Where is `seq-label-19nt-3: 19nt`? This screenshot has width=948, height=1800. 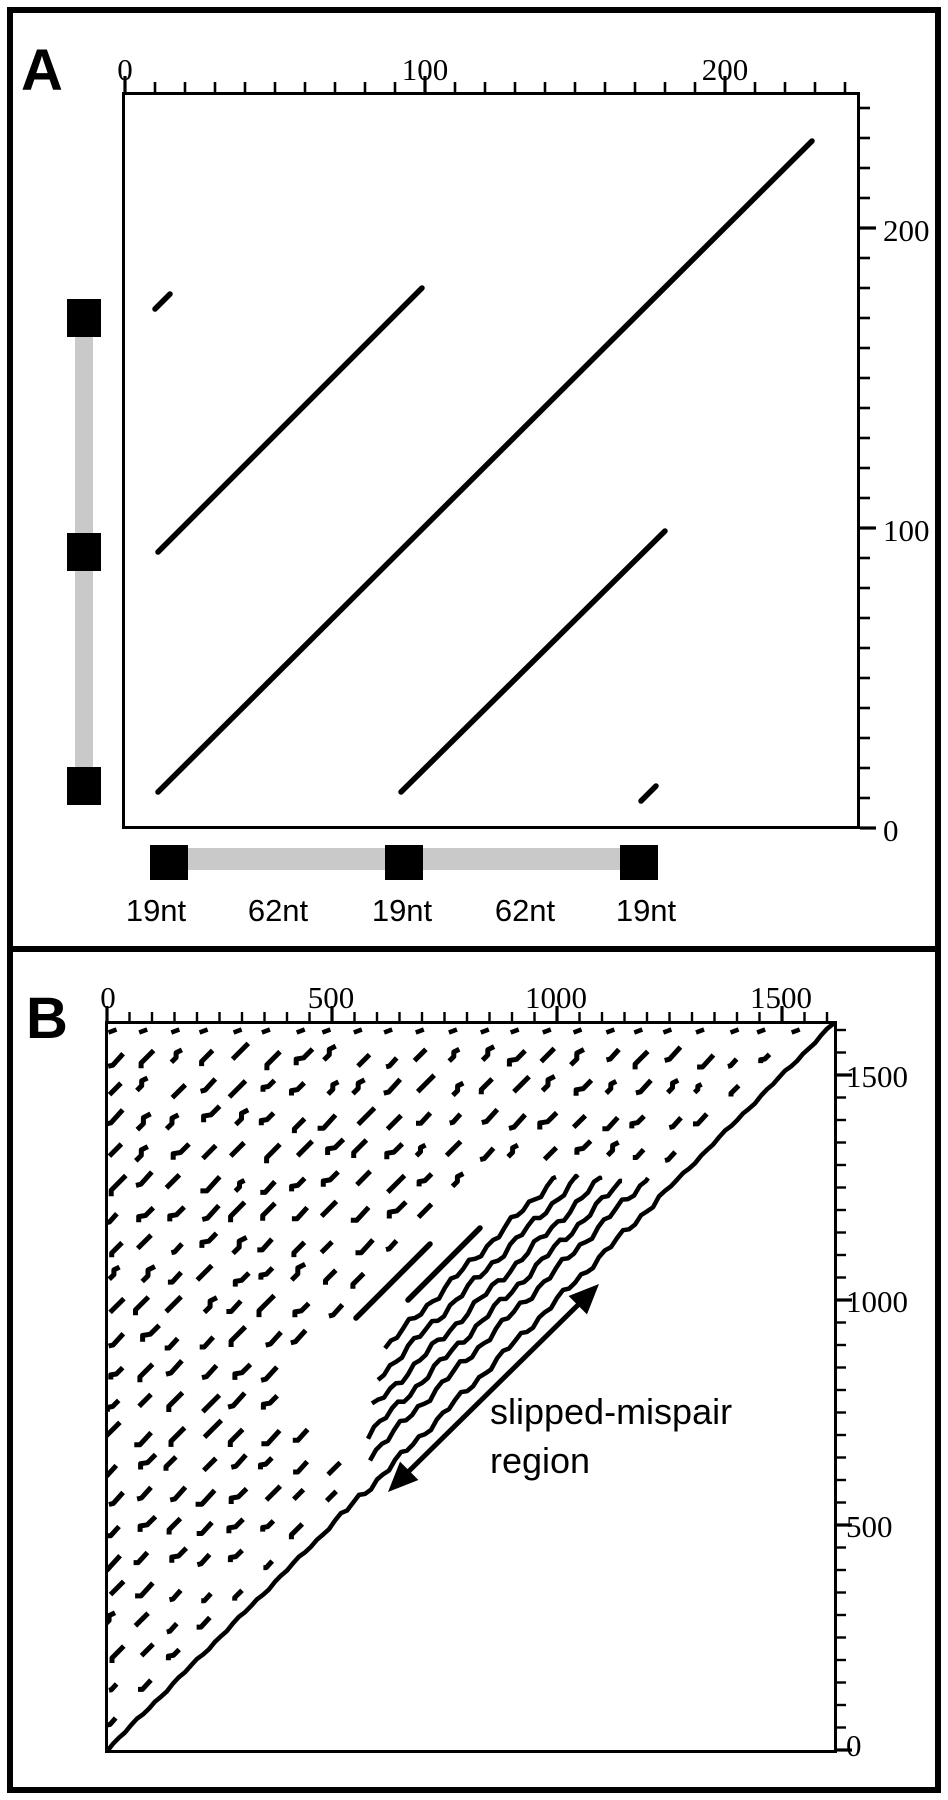
seq-label-19nt-3: 19nt is located at coordinates (646, 910).